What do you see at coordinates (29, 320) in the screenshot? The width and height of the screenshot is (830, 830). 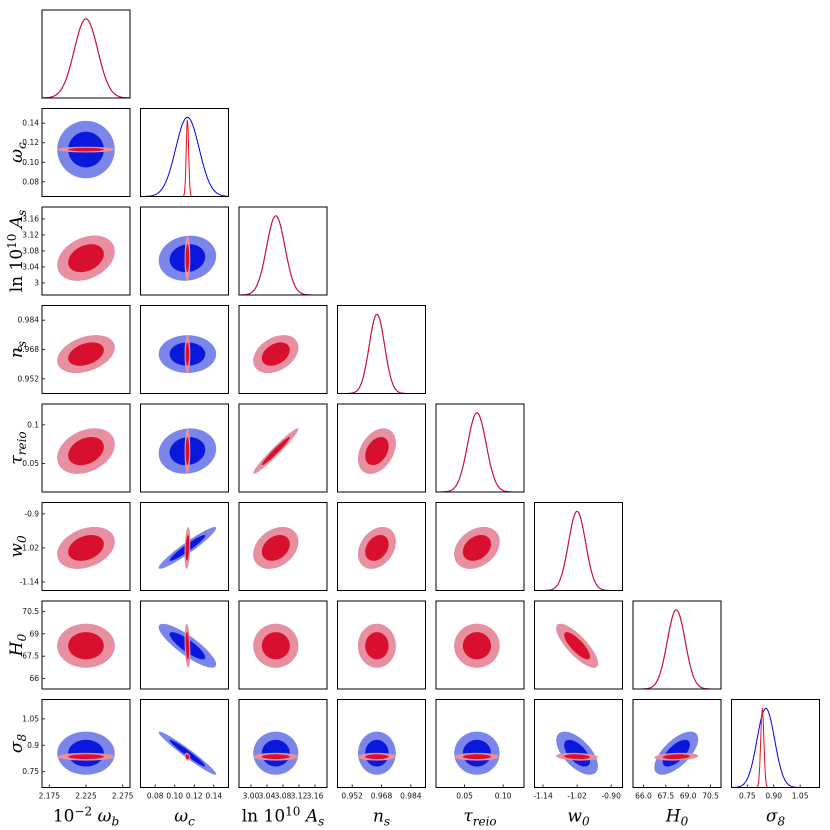 I see `y-tick-label: 0.984` at bounding box center [29, 320].